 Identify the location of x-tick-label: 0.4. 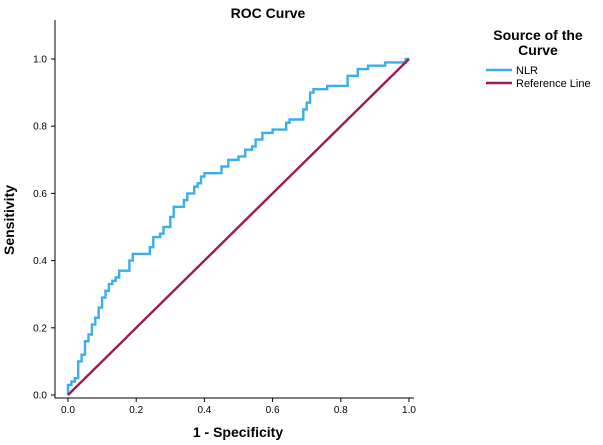
(204, 410).